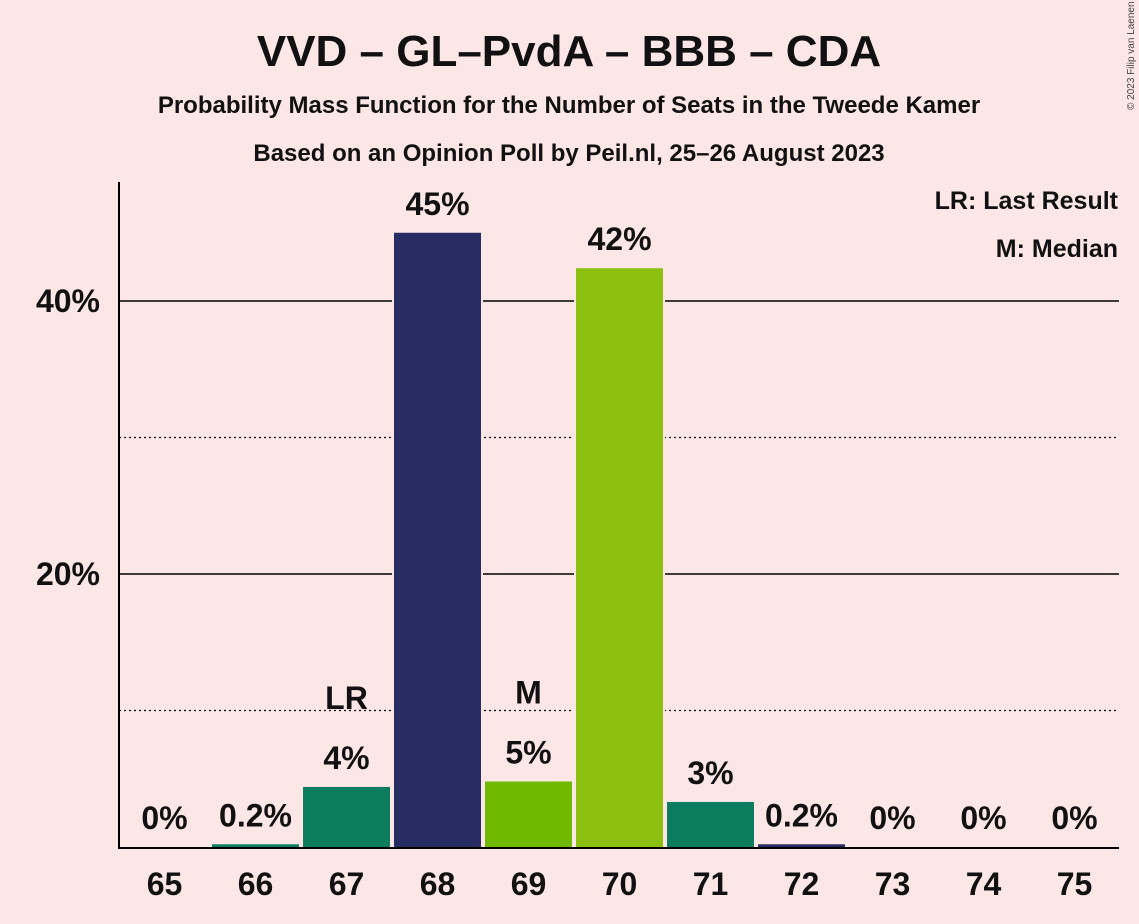  Describe the element at coordinates (569, 51) in the screenshot. I see `chart-title: VVD – GL–PvdA – BBB – CDA` at that location.